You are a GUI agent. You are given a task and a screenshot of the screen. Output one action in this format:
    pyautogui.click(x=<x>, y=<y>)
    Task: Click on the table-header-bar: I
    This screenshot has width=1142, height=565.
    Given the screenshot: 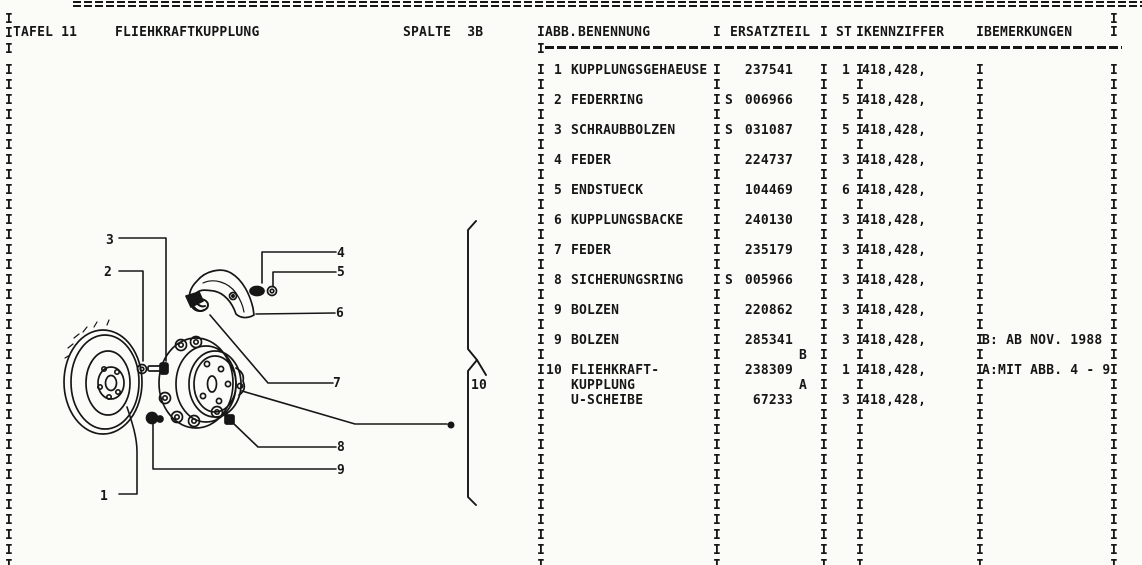 What is the action you would take?
    pyautogui.click(x=860, y=32)
    